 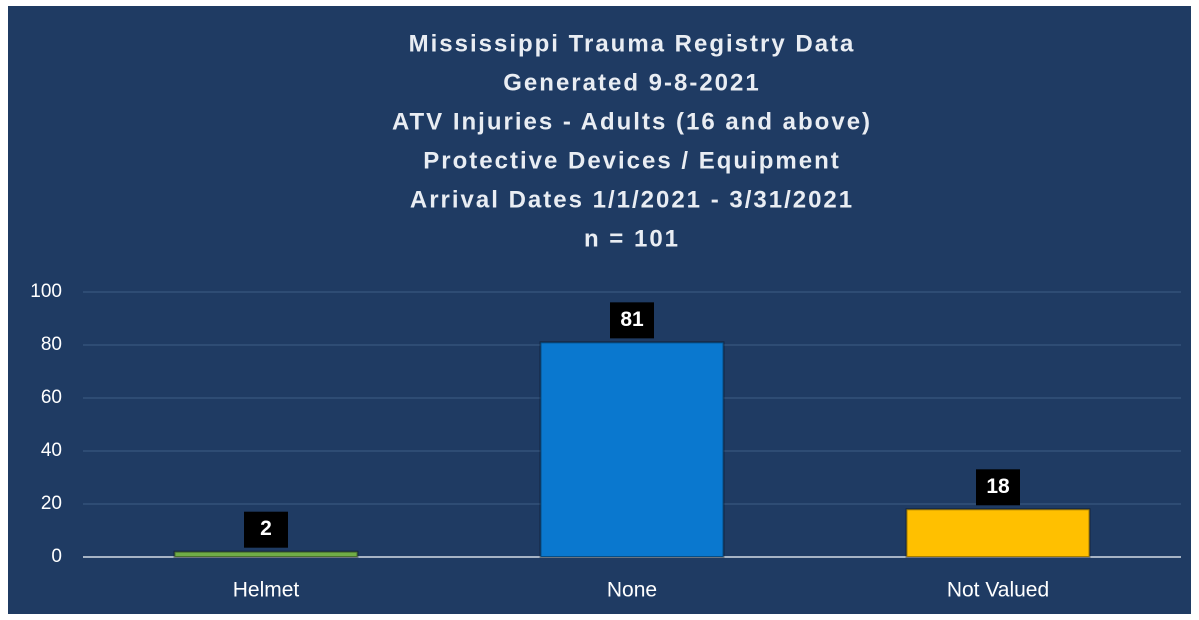 I want to click on y-tick-label: 40, so click(x=51, y=450).